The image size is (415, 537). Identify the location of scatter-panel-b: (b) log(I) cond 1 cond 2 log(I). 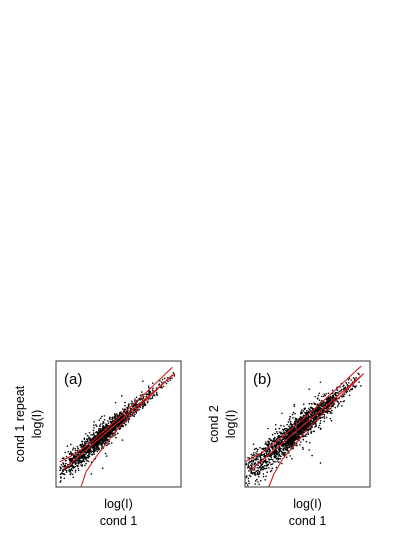
(289, 444).